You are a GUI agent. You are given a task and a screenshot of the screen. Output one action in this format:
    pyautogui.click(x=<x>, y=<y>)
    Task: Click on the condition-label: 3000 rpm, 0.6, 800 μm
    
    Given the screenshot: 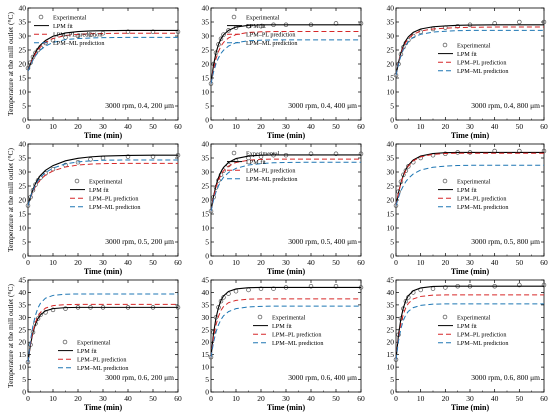 What is the action you would take?
    pyautogui.click(x=505, y=377)
    